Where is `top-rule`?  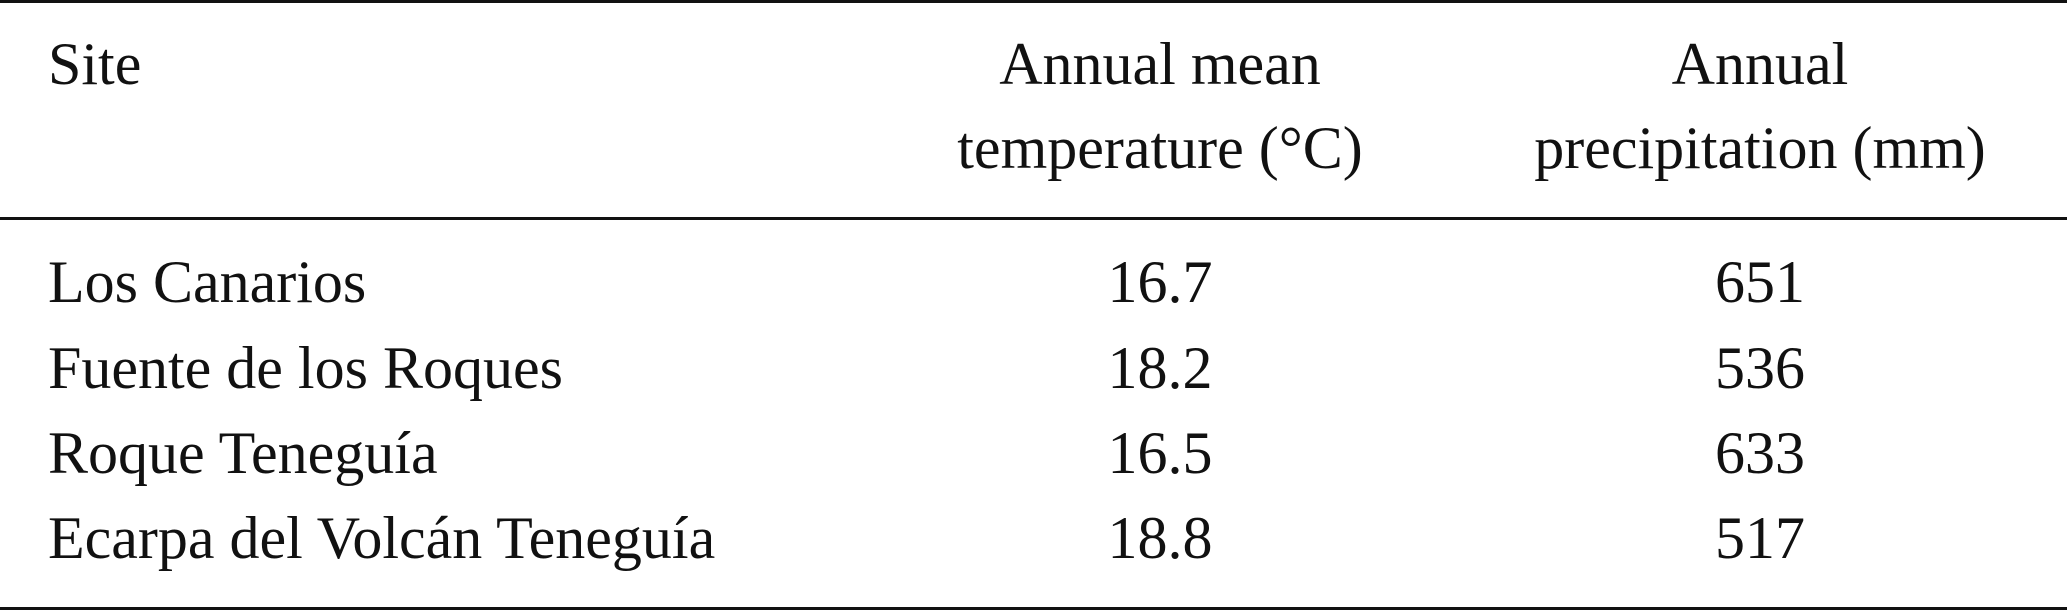 top-rule is located at coordinates (1033, 1).